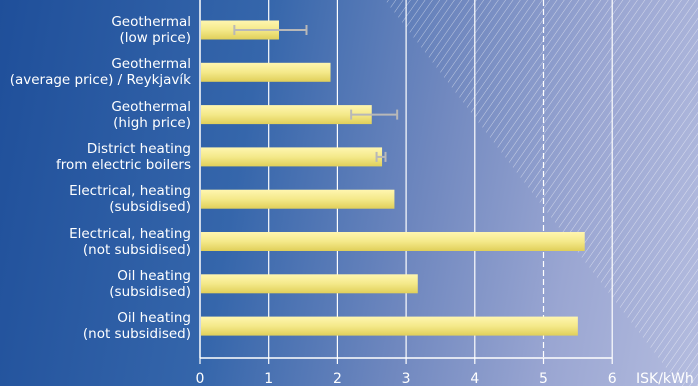 The height and width of the screenshot is (386, 698). I want to click on category-label: District heating from electric boilers, so click(95, 157).